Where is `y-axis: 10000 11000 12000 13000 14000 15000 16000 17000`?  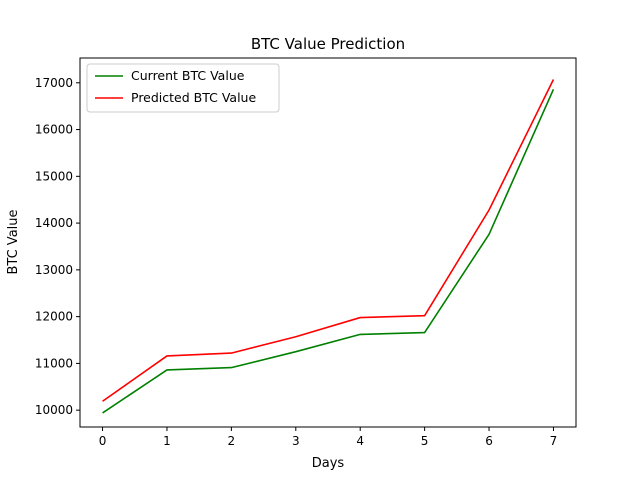
y-axis: 10000 11000 12000 13000 14000 15000 16000 17000 is located at coordinates (57, 246).